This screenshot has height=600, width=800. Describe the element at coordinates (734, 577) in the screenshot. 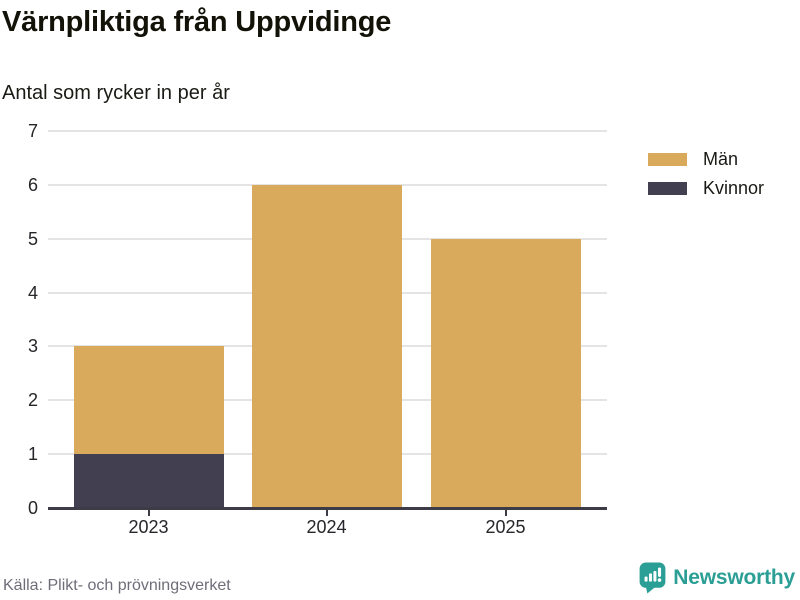

I see `brand-name: Newsworthy` at that location.